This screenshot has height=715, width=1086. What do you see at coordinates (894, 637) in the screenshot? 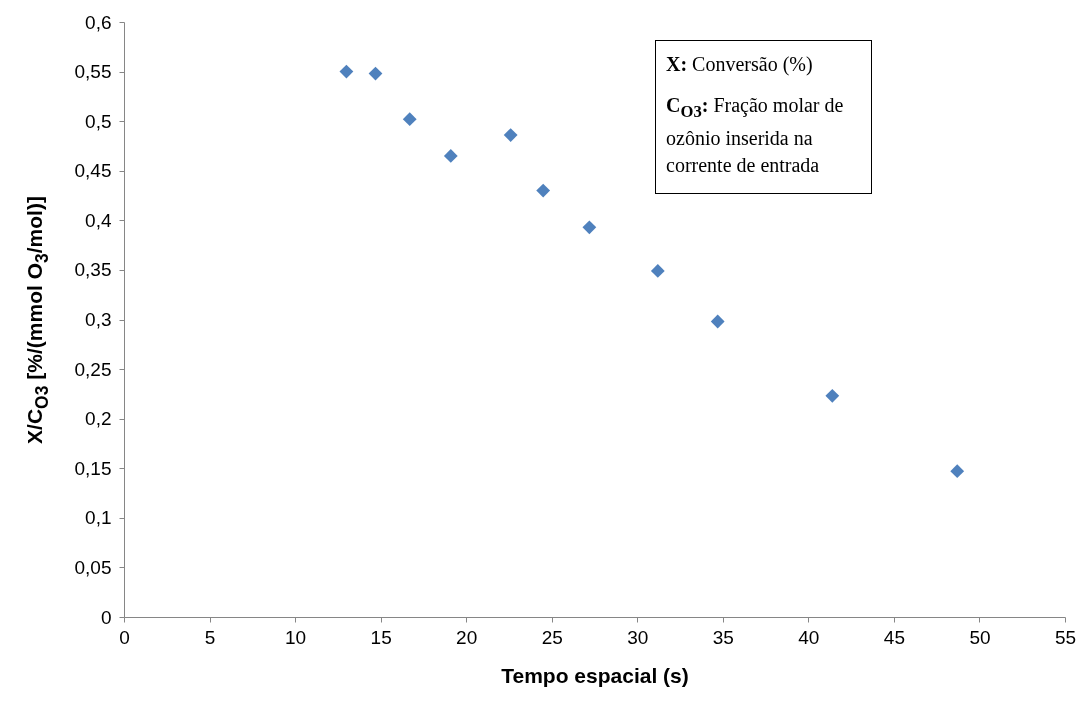
I see `x-tick-label: 45` at bounding box center [894, 637].